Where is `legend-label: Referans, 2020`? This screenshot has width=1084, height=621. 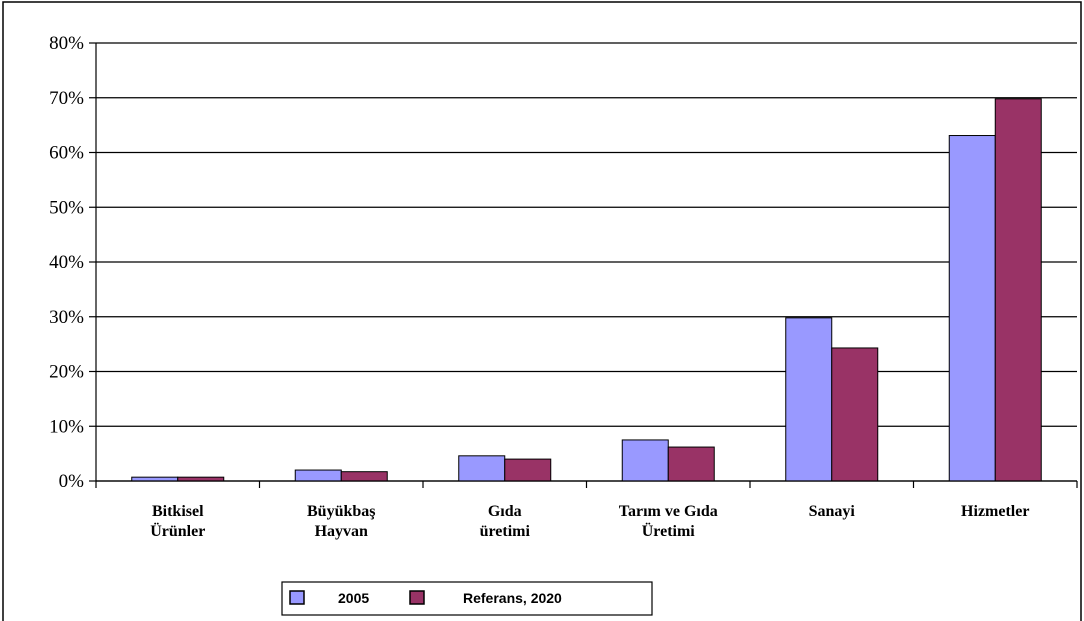
legend-label: Referans, 2020 is located at coordinates (512, 598).